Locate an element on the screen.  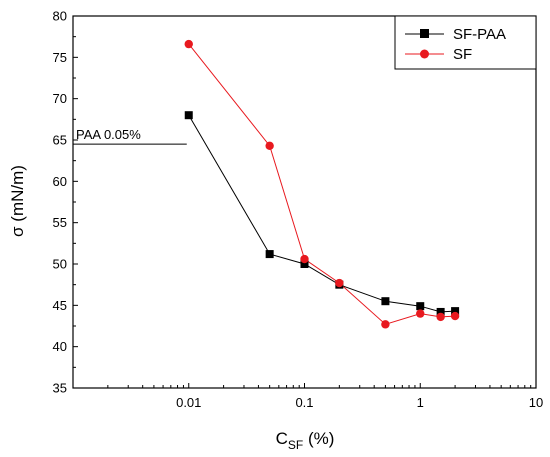
y-tick-label: 65 is located at coordinates (60, 140).